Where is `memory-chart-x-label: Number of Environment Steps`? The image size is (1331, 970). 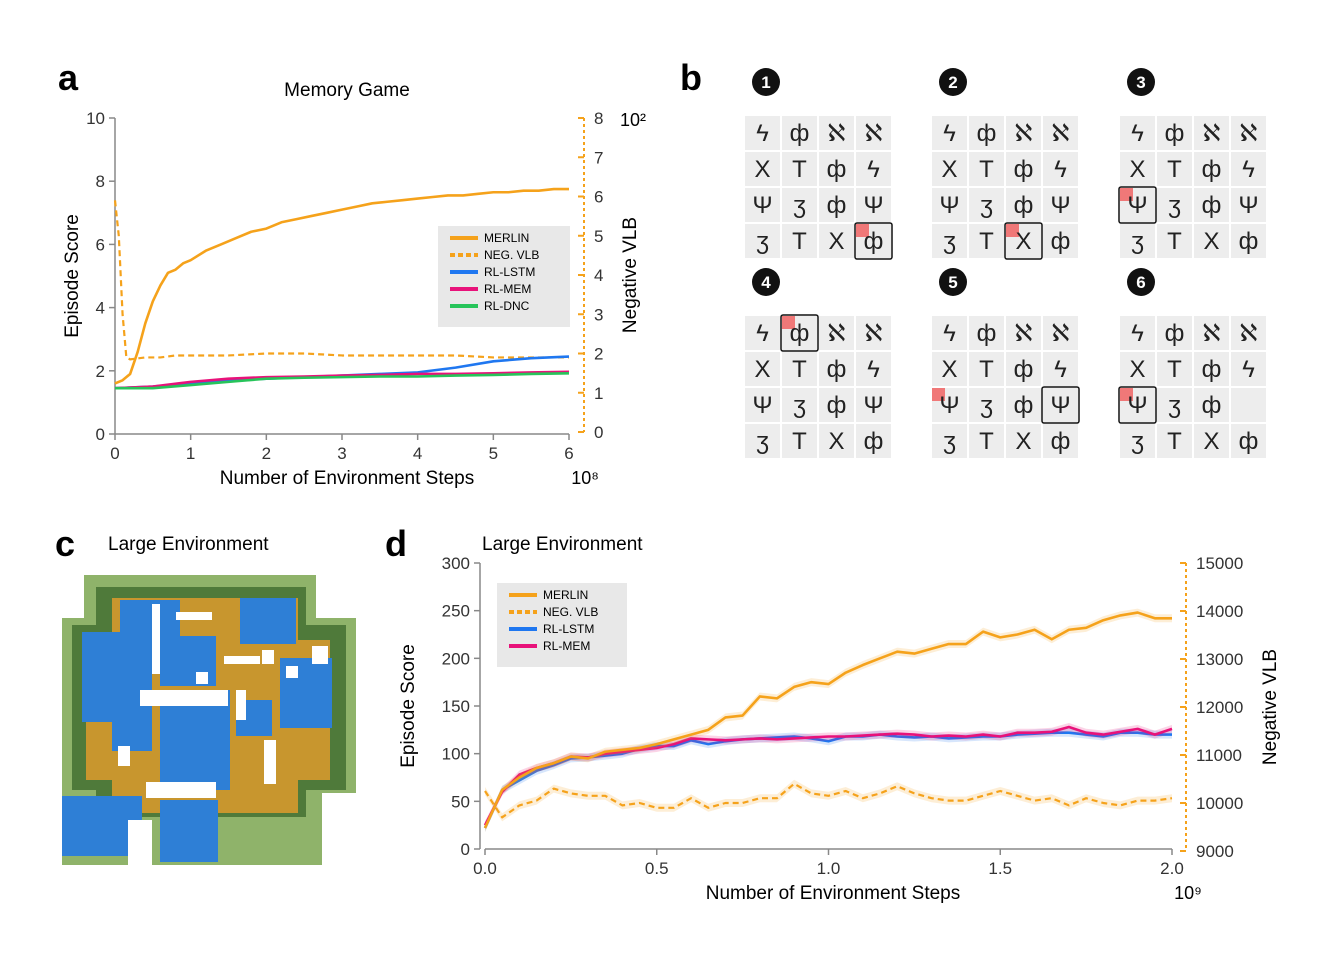 memory-chart-x-label: Number of Environment Steps is located at coordinates (347, 478).